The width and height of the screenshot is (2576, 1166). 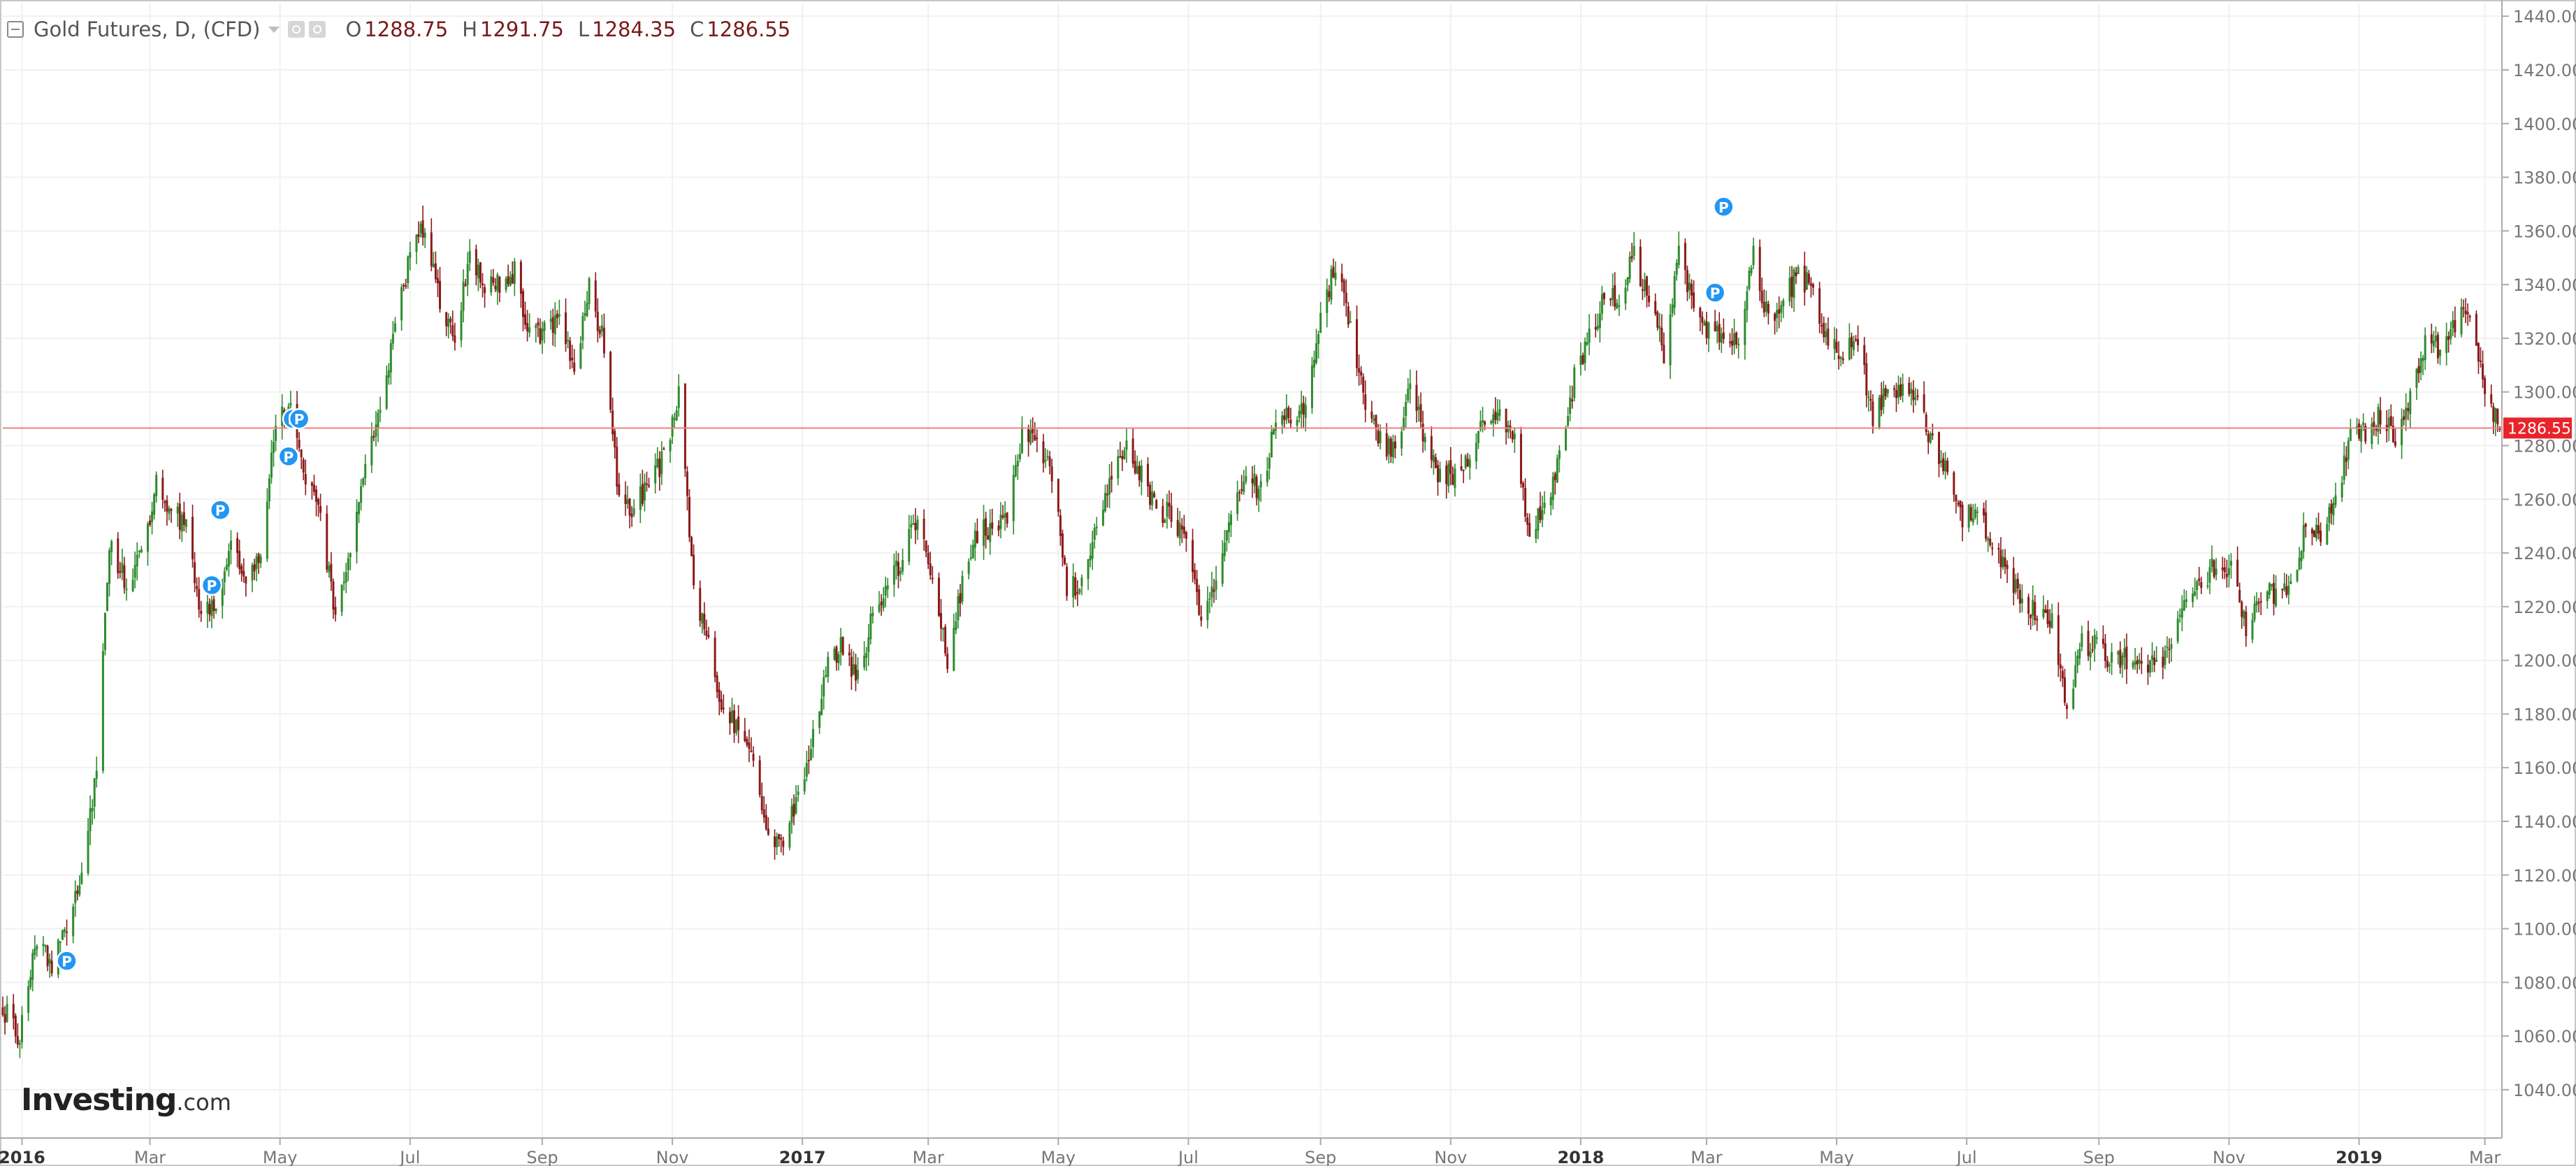 What do you see at coordinates (147, 29) in the screenshot?
I see `symbol-title: Gold Futures, D, (CFD)` at bounding box center [147, 29].